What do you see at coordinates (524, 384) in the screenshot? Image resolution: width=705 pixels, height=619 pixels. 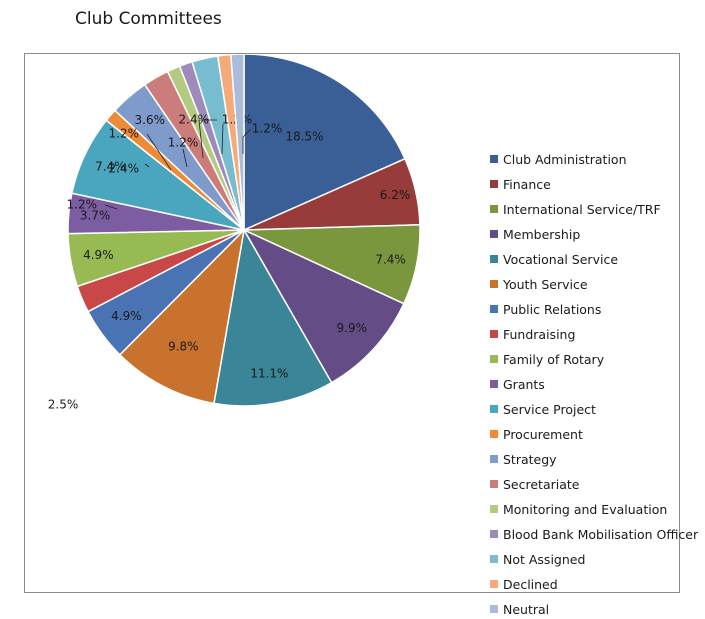 I see `legend-label: Grants` at bounding box center [524, 384].